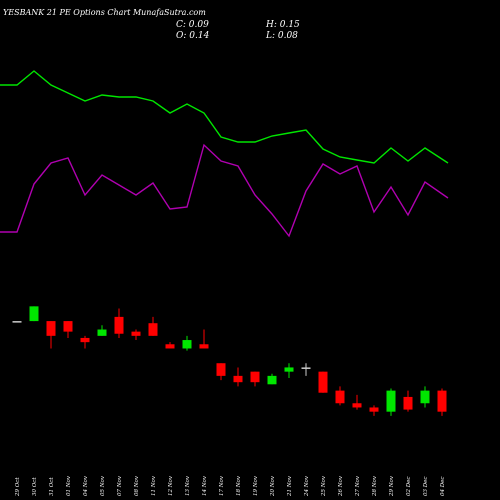 Image resolution: width=500 pixels, height=500 pixels. I want to click on x-tick-label: 05 Nov, so click(103, 485).